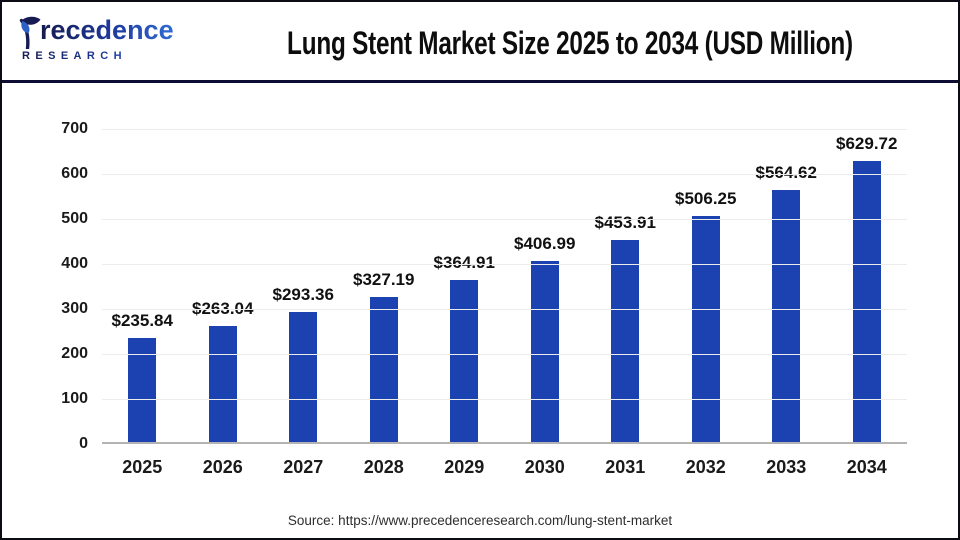 The width and height of the screenshot is (960, 540). Describe the element at coordinates (96, 56) in the screenshot. I see `brand-subtitle: RESEARCH` at that location.